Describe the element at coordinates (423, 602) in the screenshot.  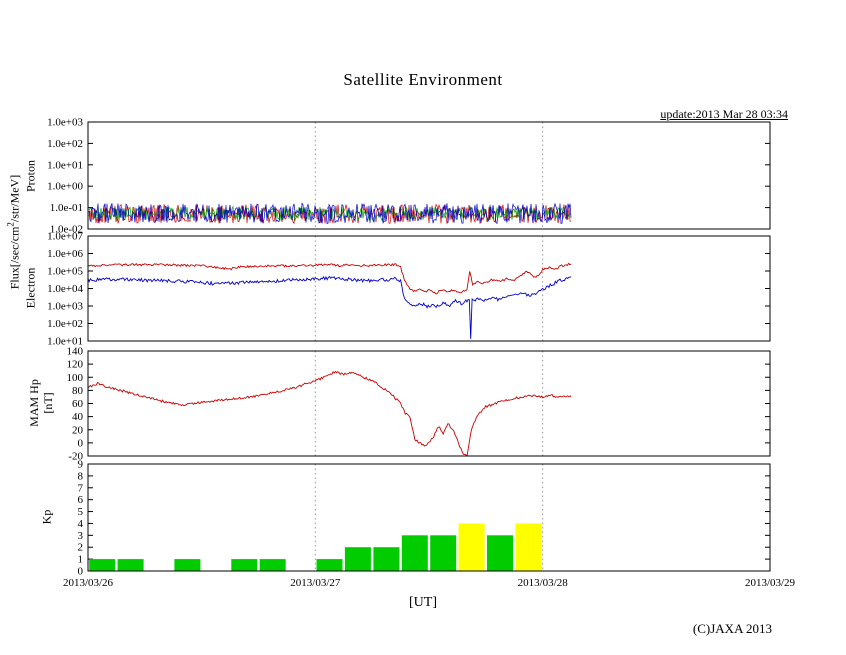
I see `x-axis-unit-label: [UT]` at that location.